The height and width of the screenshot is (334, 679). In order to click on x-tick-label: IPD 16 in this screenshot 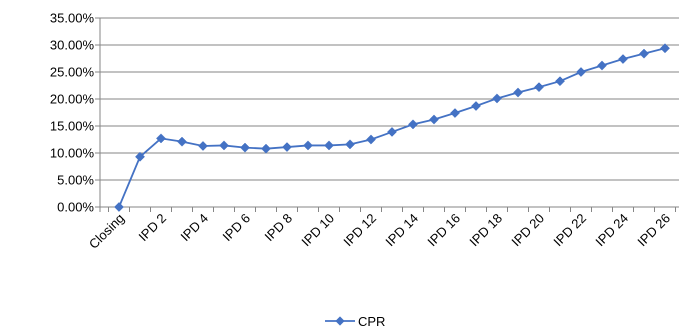, I will do `click(443, 230)`.